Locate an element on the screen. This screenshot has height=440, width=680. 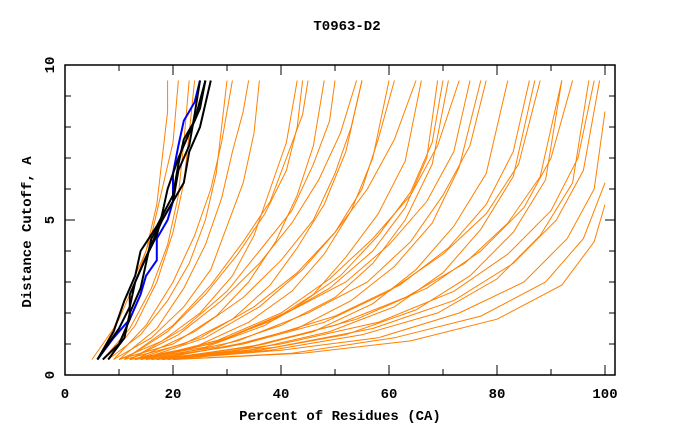
series-line-m28 is located at coordinates (184, 220).